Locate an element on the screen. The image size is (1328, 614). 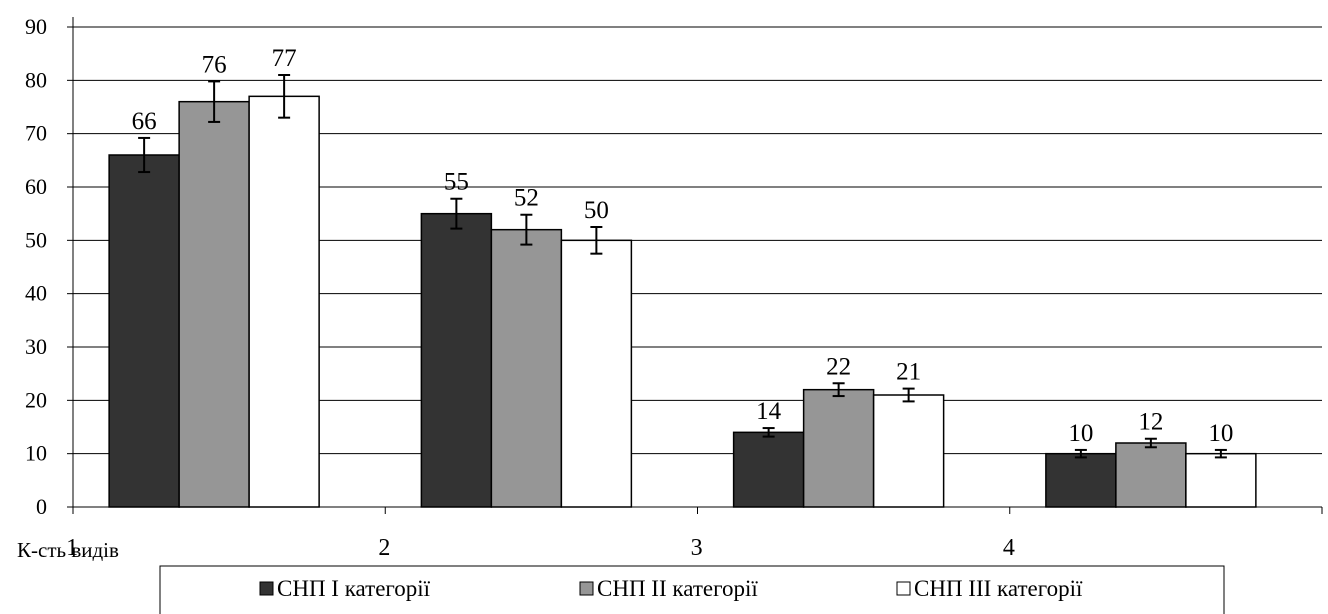
data-label: 21 is located at coordinates (908, 372).